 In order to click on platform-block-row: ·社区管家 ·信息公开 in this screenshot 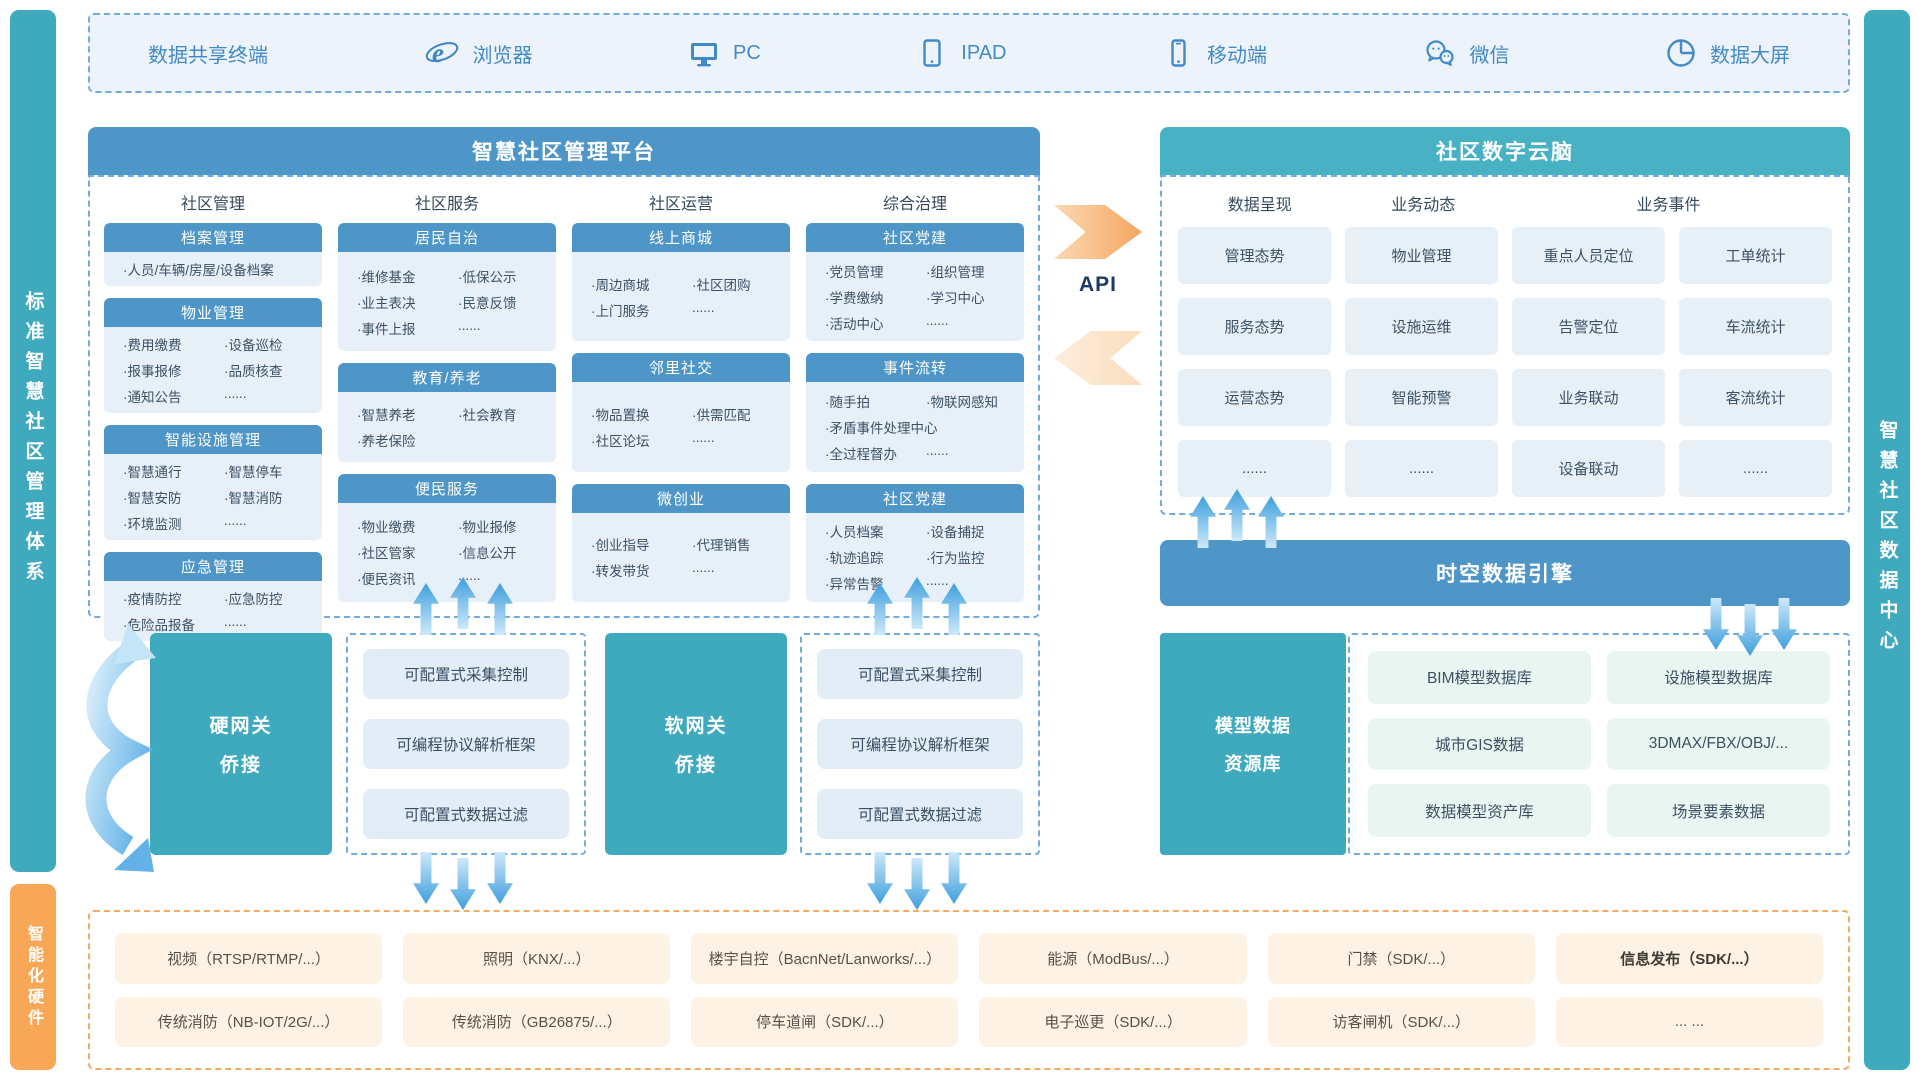, I will do `click(447, 552)`.